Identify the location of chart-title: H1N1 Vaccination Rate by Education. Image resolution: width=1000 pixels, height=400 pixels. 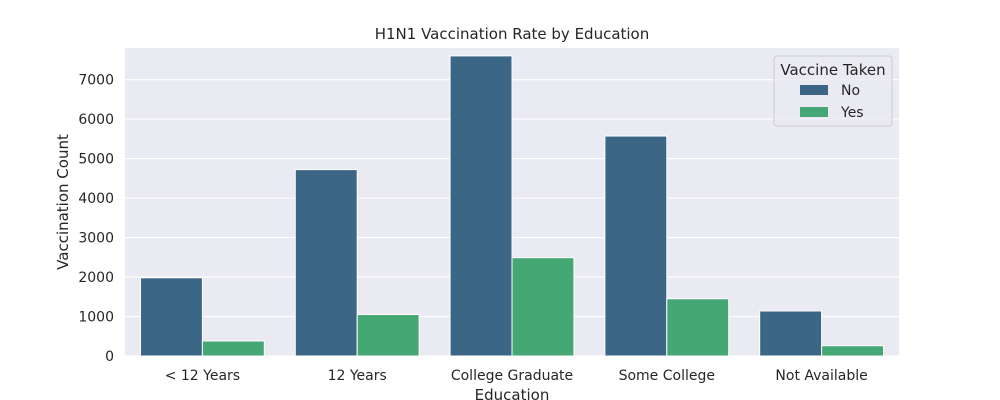
(512, 34).